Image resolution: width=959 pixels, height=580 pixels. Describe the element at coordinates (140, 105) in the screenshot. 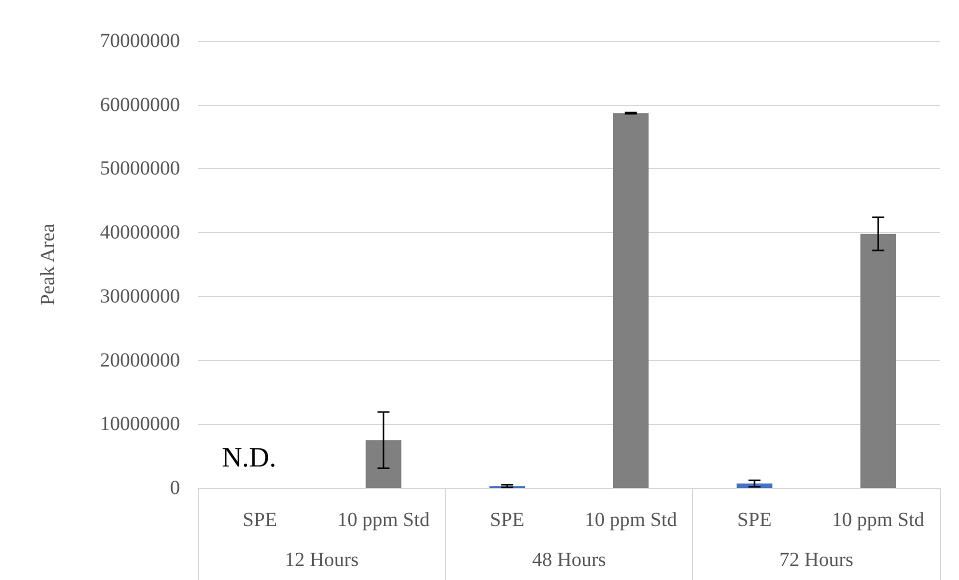

I see `y-tick-label: 60000000` at that location.